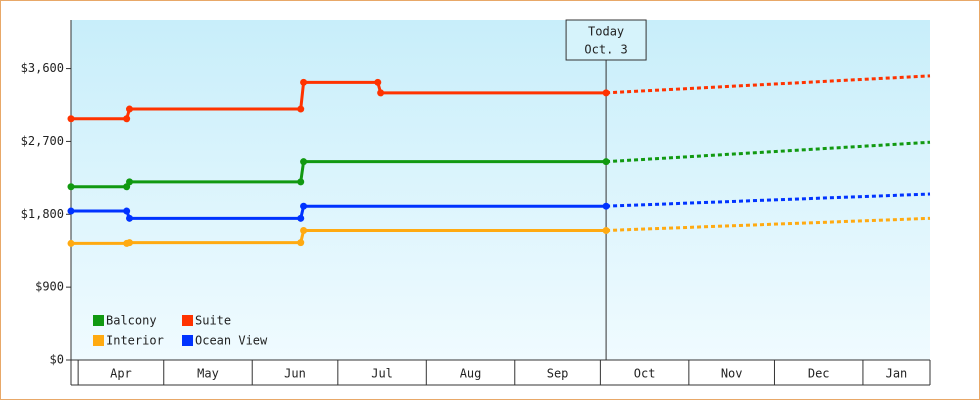 The image size is (980, 400). What do you see at coordinates (819, 374) in the screenshot?
I see `x-tick-label: Dec` at bounding box center [819, 374].